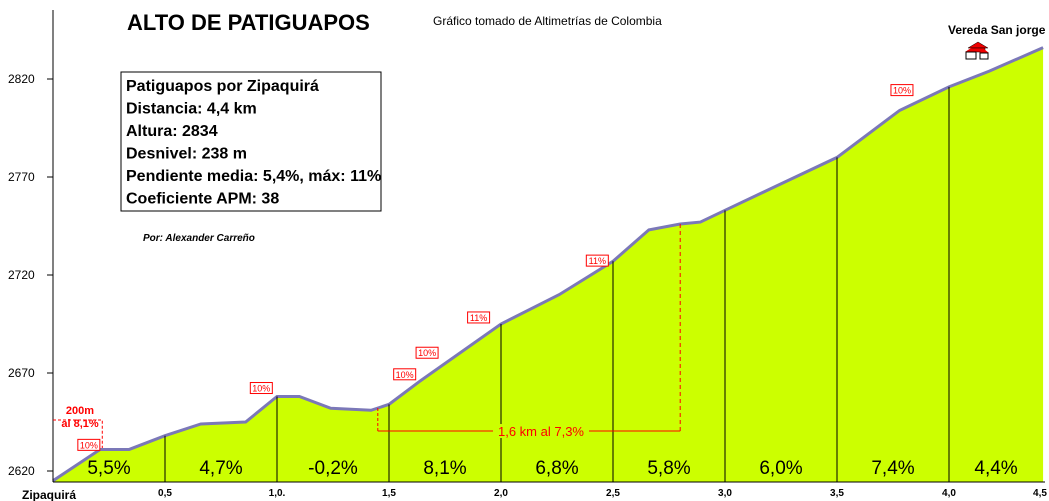 The width and height of the screenshot is (1049, 501). What do you see at coordinates (80, 424) in the screenshot?
I see `annotation-label: al 8,1%` at bounding box center [80, 424].